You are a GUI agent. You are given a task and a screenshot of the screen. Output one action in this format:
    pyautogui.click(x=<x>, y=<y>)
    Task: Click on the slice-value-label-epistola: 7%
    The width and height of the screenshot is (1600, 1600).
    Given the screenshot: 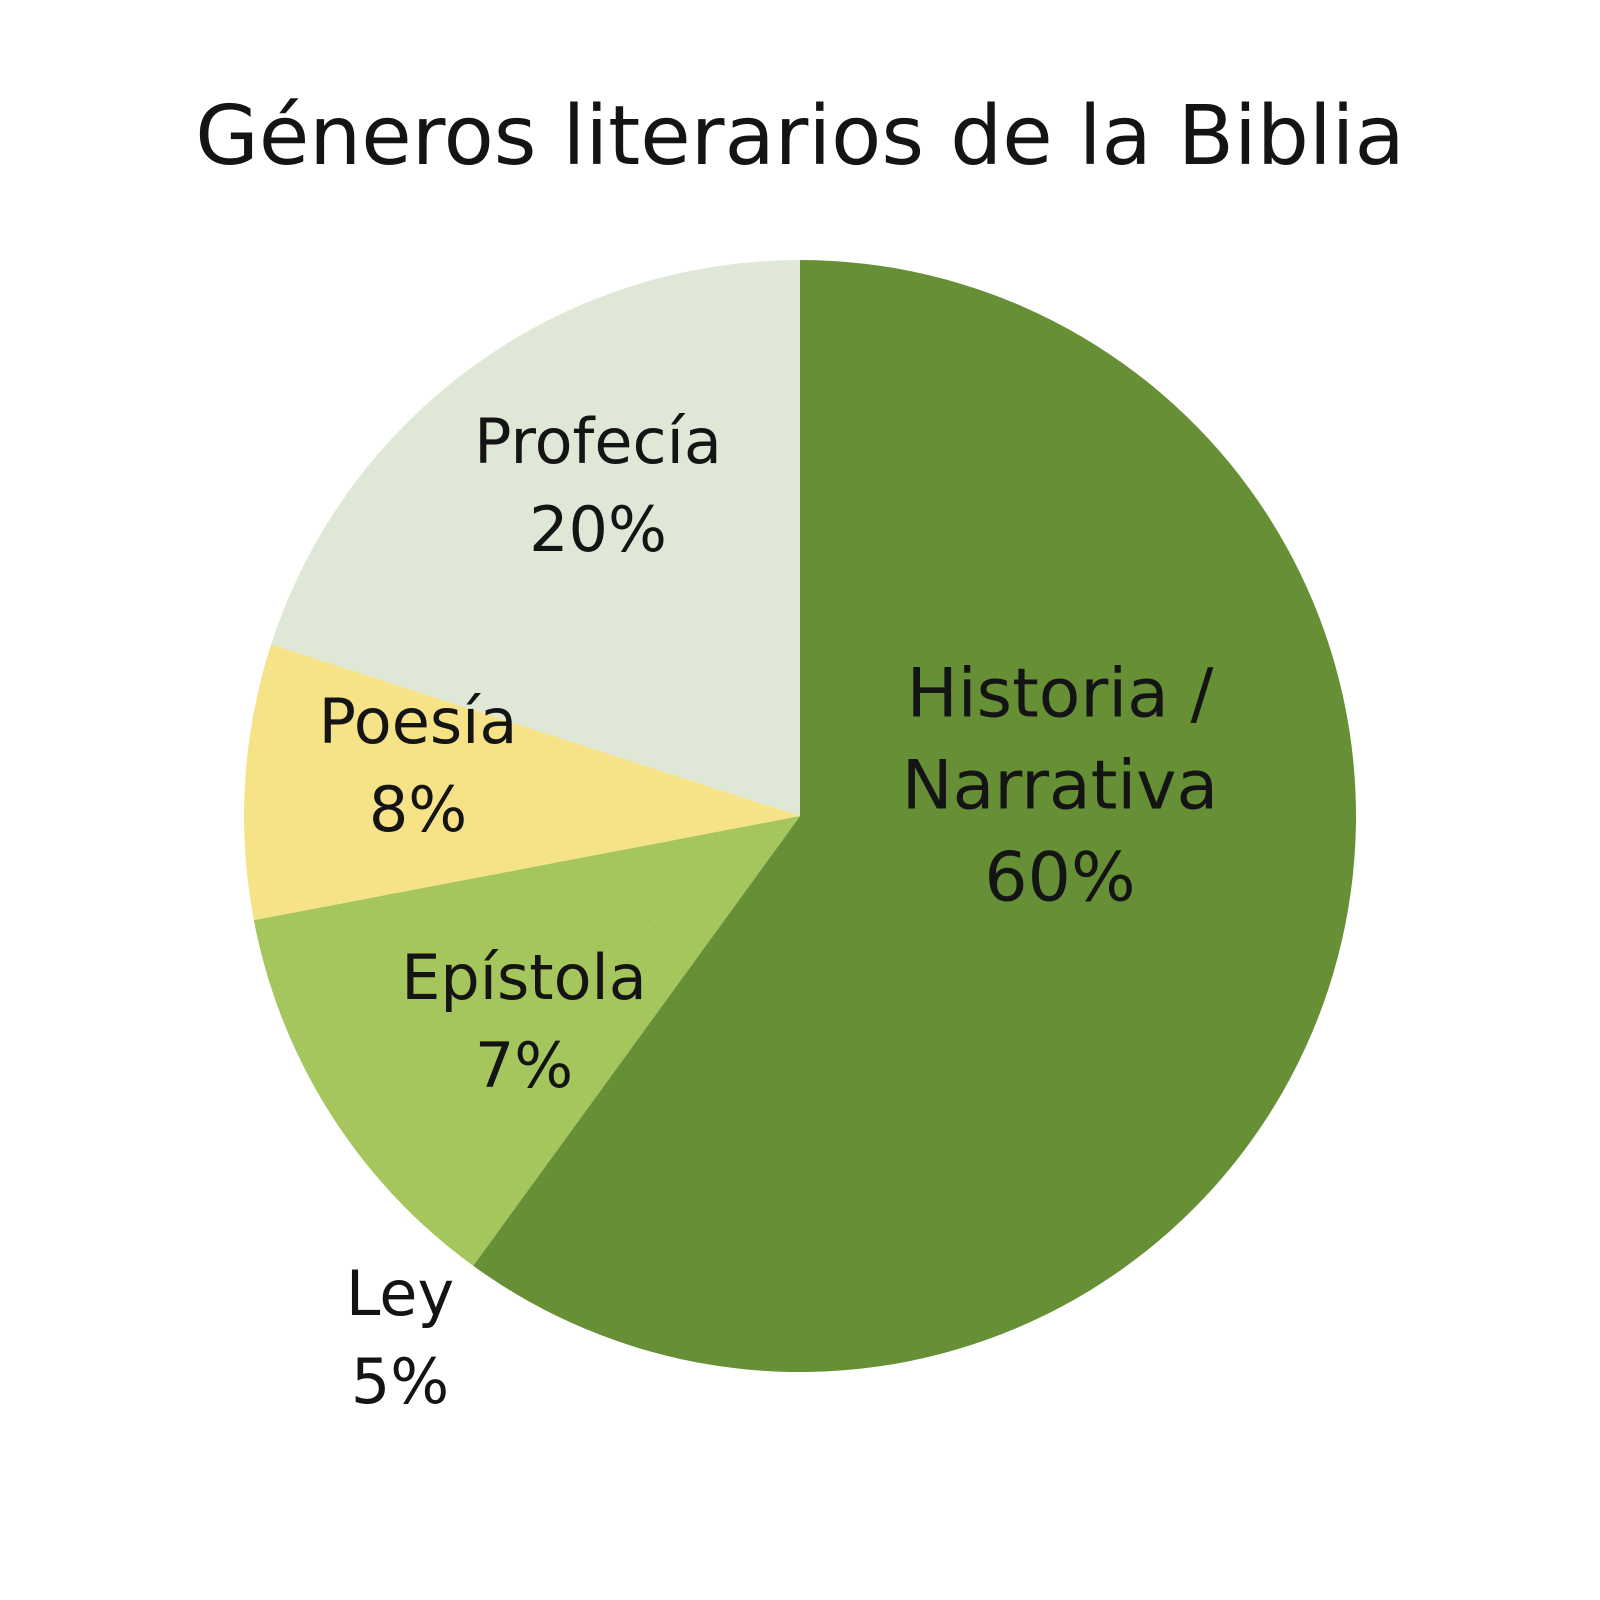 What is the action you would take?
    pyautogui.click(x=524, y=1065)
    